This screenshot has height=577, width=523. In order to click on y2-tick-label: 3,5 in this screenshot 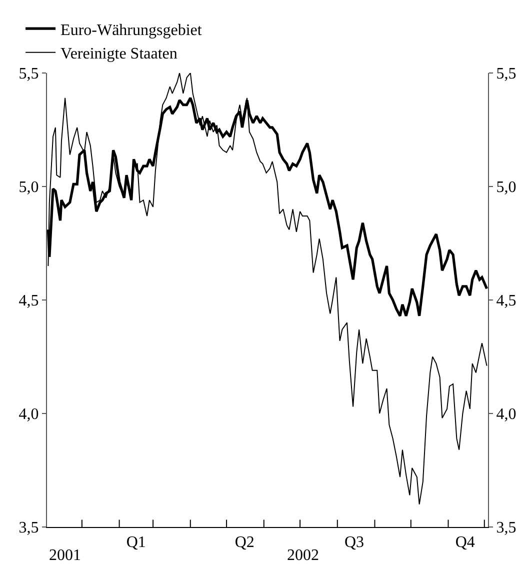, I will do `click(506, 528)`.